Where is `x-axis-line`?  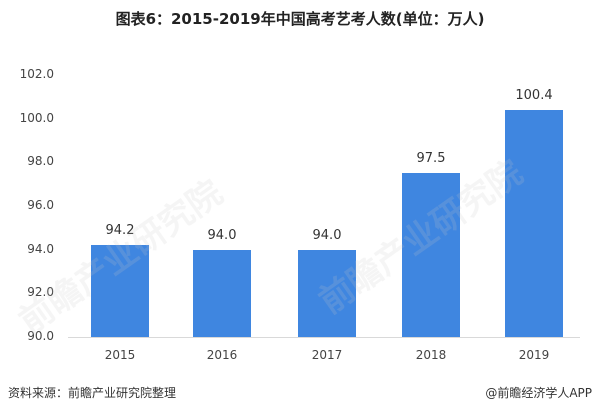
x-axis-line is located at coordinates (324, 337).